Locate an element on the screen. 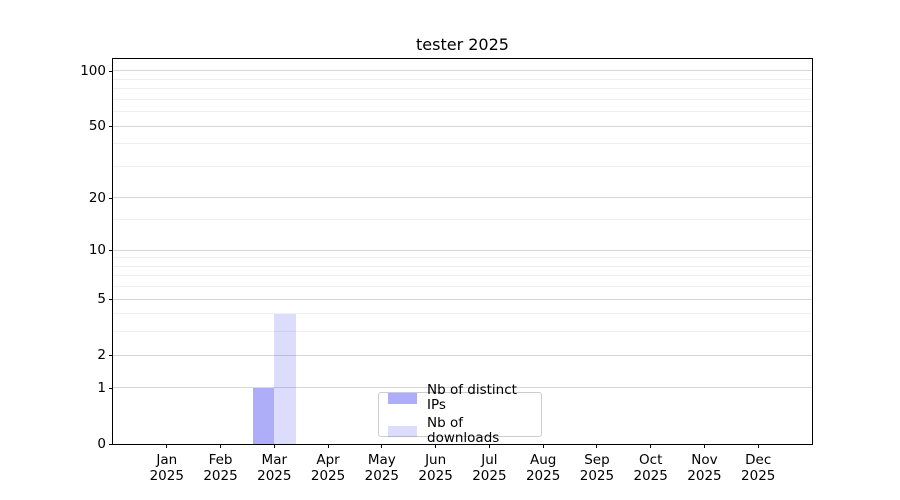 The width and height of the screenshot is (900, 500). x-axis-tick-label: Nov 2025 is located at coordinates (704, 468).